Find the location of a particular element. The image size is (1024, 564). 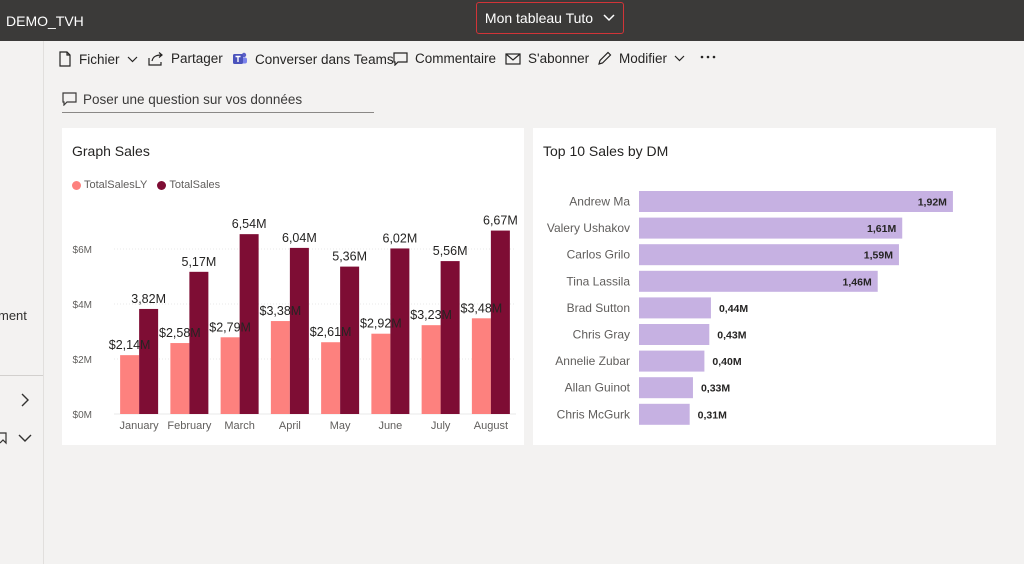

legend-item: TotalSales is located at coordinates (188, 185).